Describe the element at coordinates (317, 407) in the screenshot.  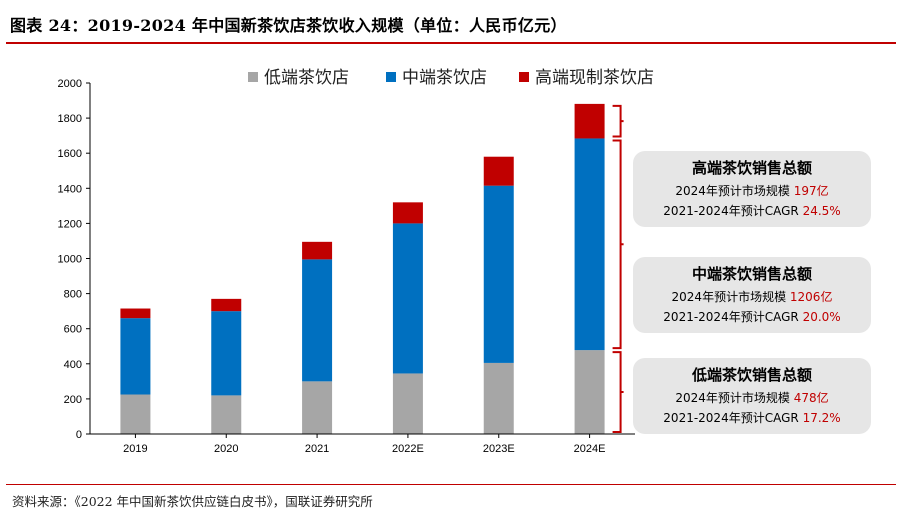
I see `bar-low-2021` at that location.